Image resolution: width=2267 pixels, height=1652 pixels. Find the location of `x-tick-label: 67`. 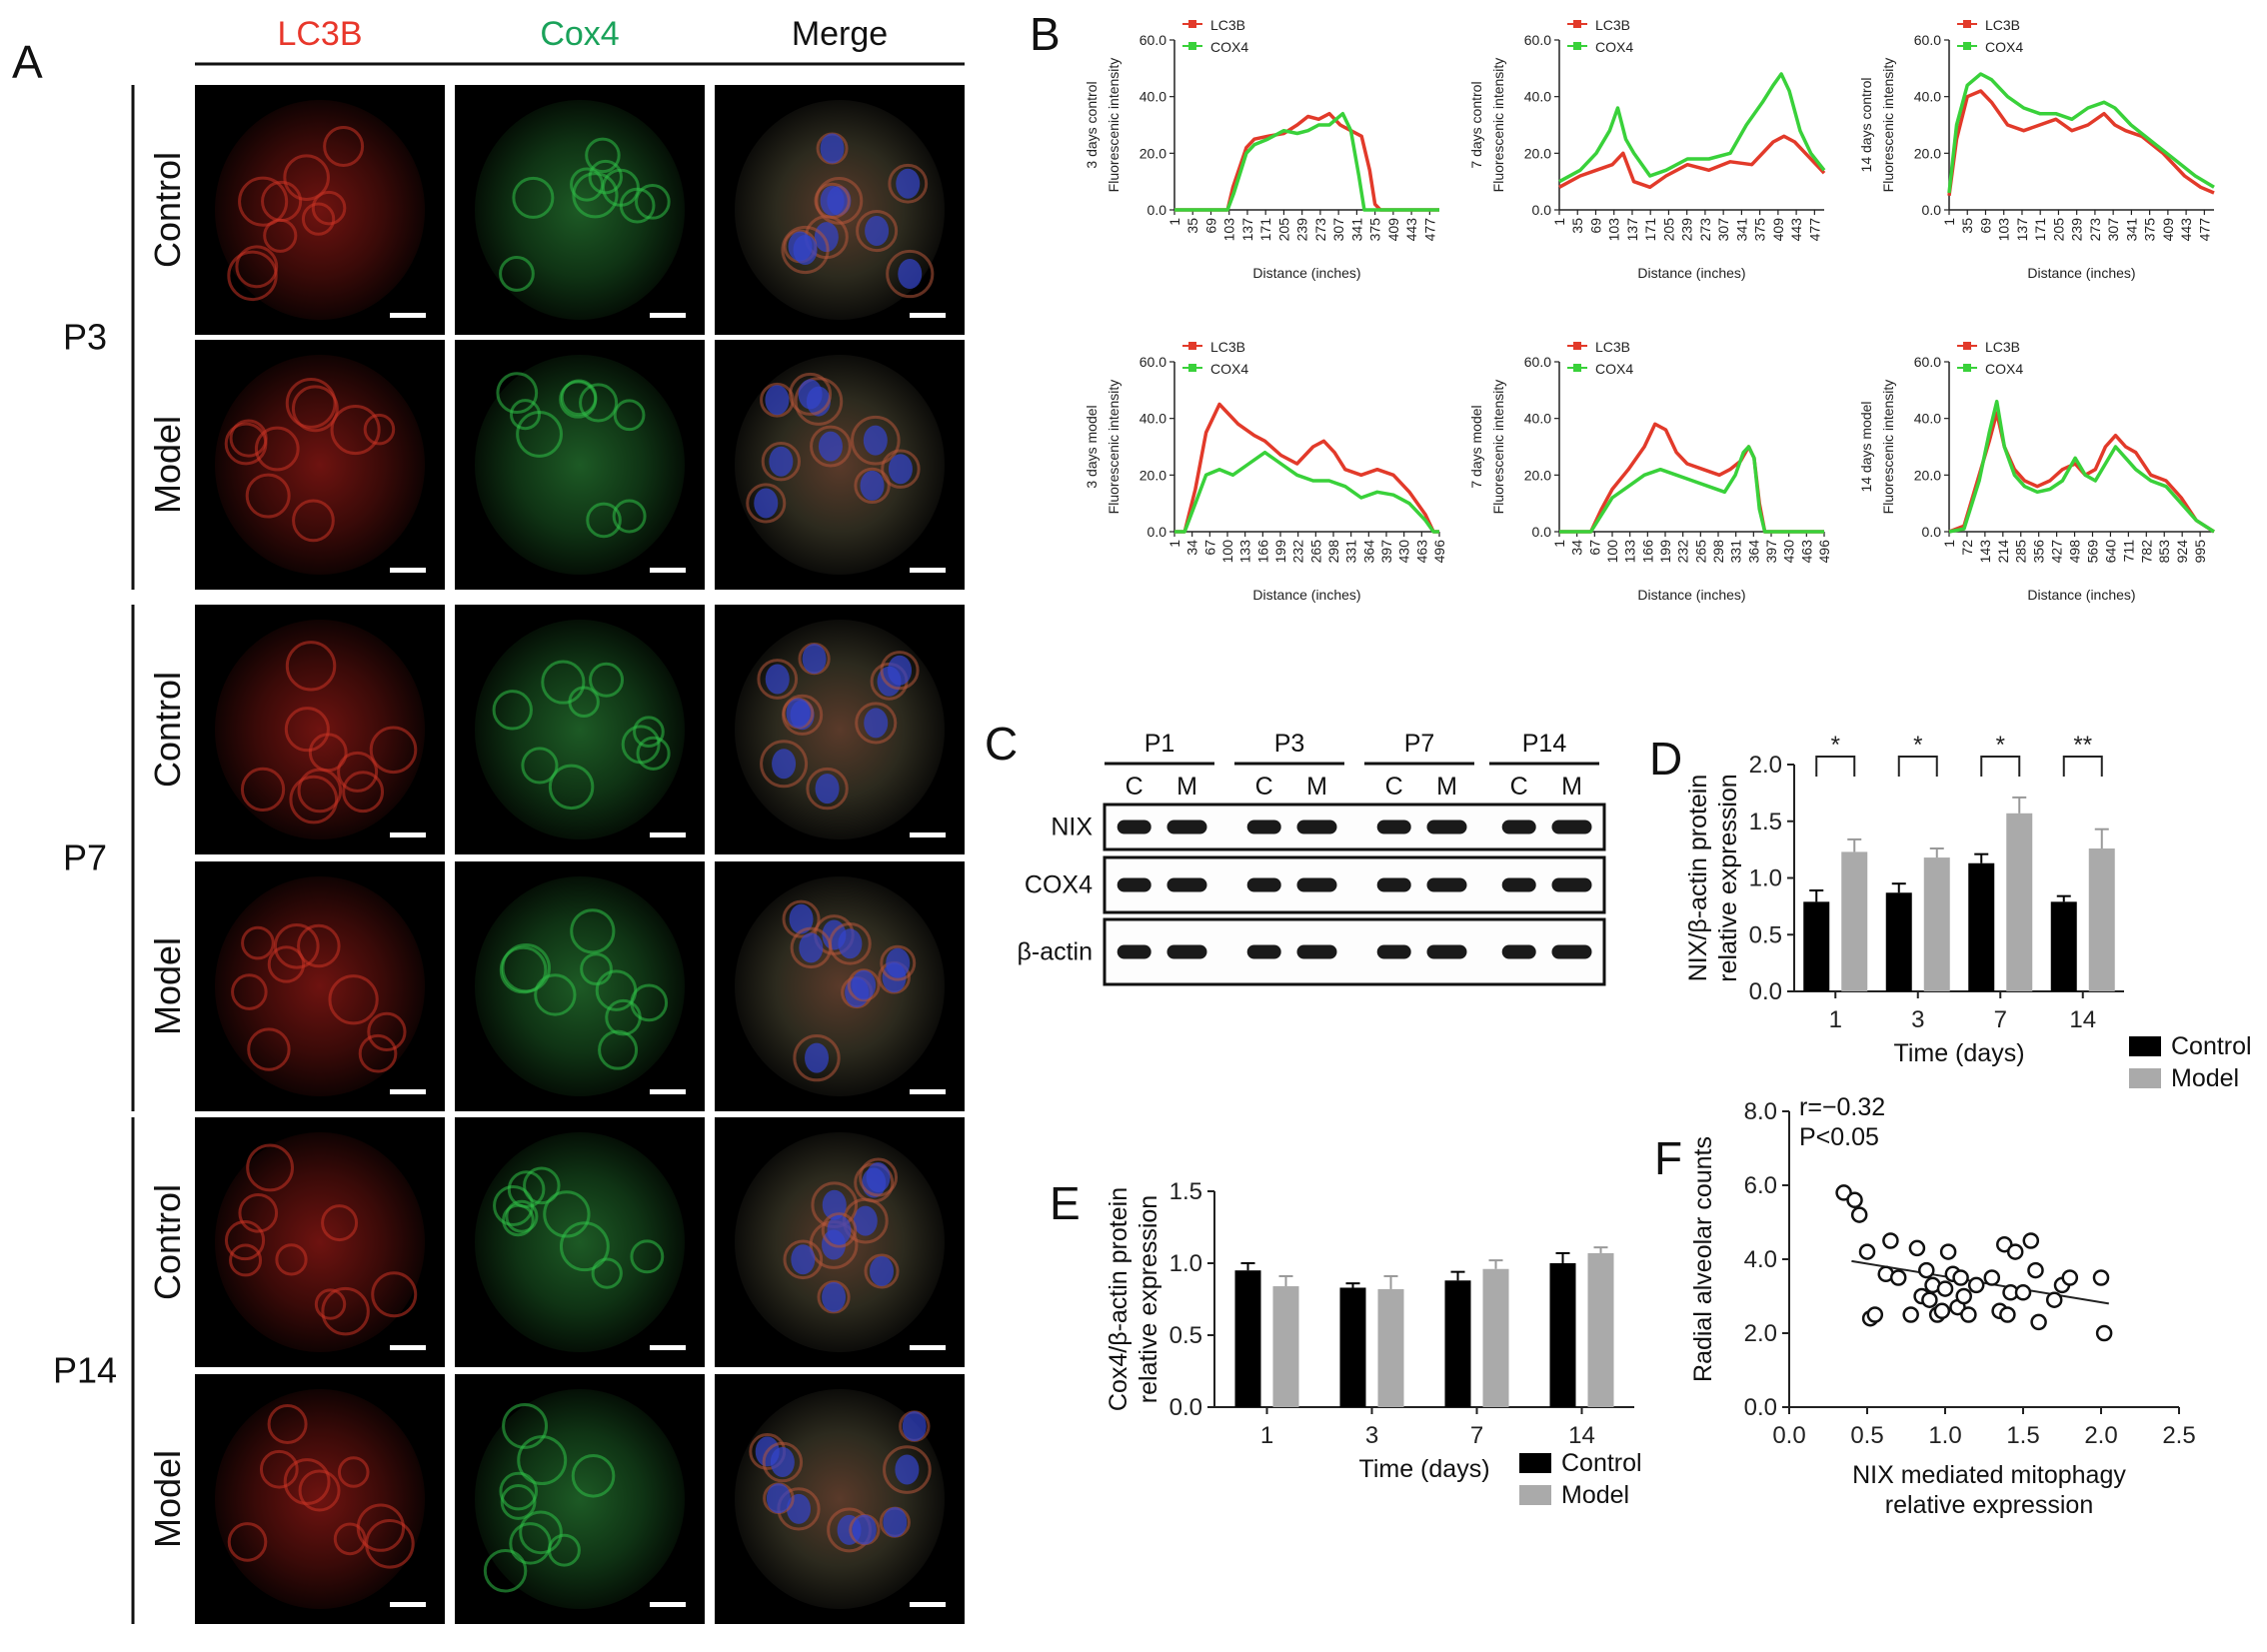

x-tick-label: 67 is located at coordinates (1594, 548).